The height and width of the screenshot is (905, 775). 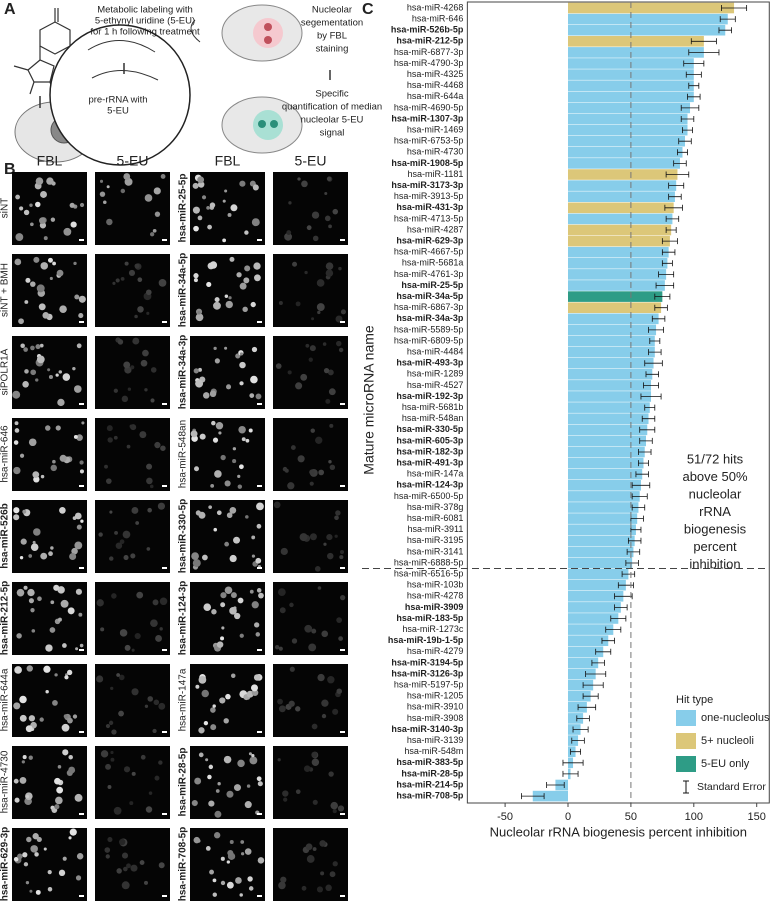 What do you see at coordinates (429, 496) in the screenshot?
I see `category-label: hsa-miR-6500-5p` at bounding box center [429, 496].